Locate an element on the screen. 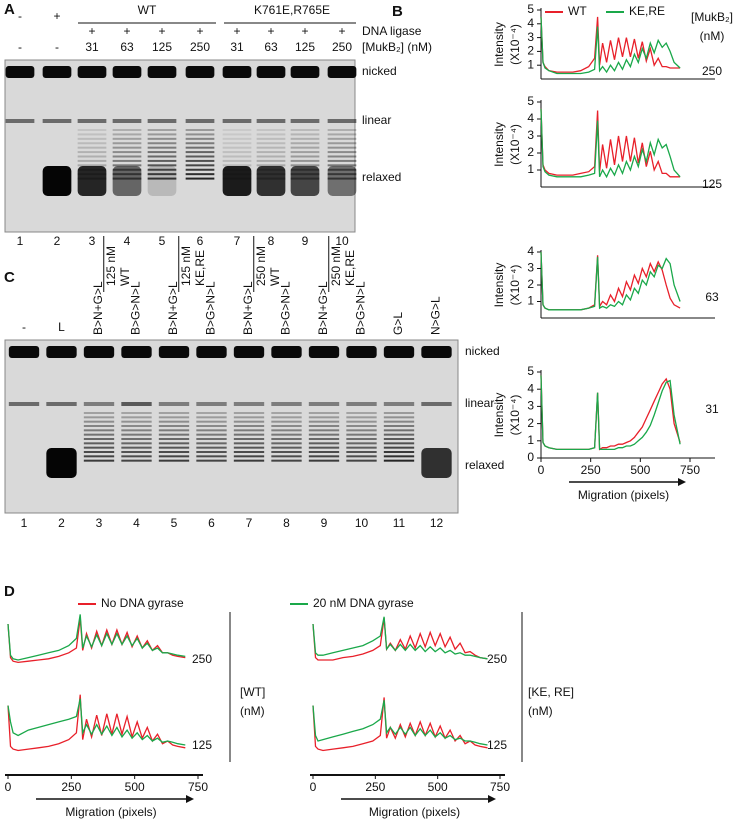  group-label: [WT] is located at coordinates (252, 692).